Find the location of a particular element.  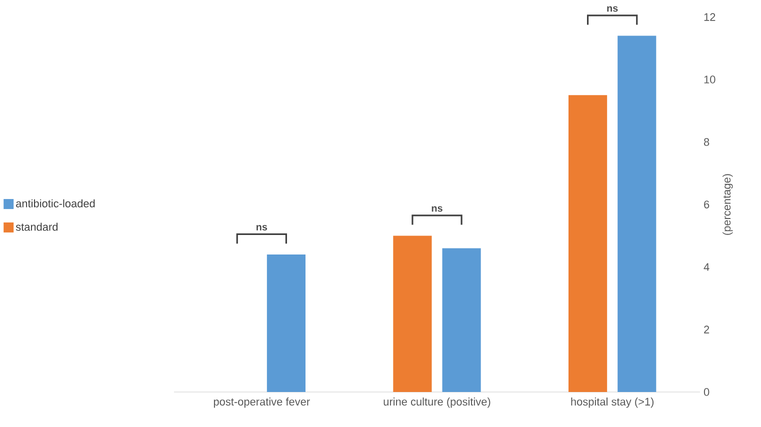

y-tick-label: 8 is located at coordinates (707, 142).